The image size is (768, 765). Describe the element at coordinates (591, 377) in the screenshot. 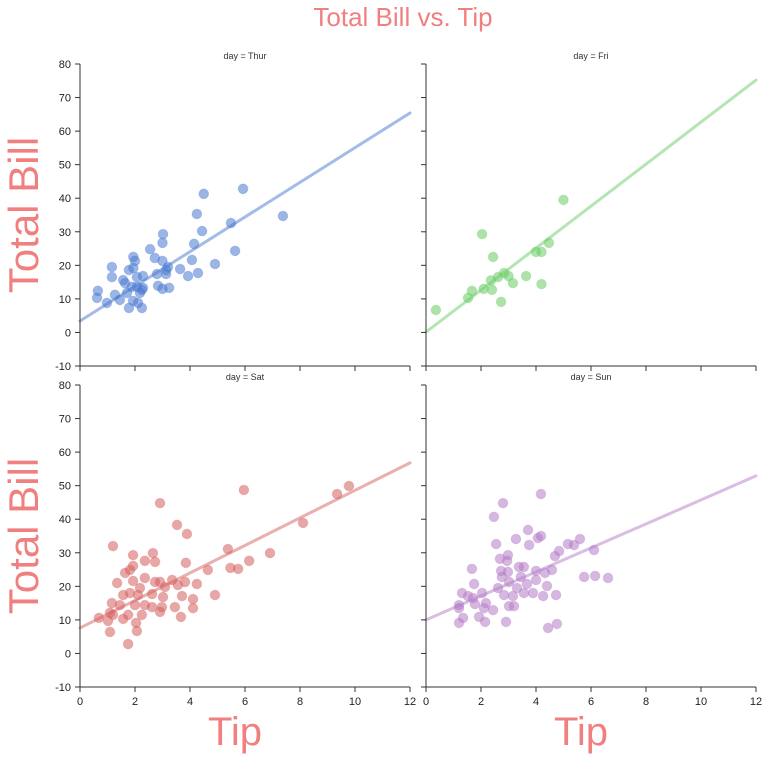

I see `facet-title: day = Sun` at that location.